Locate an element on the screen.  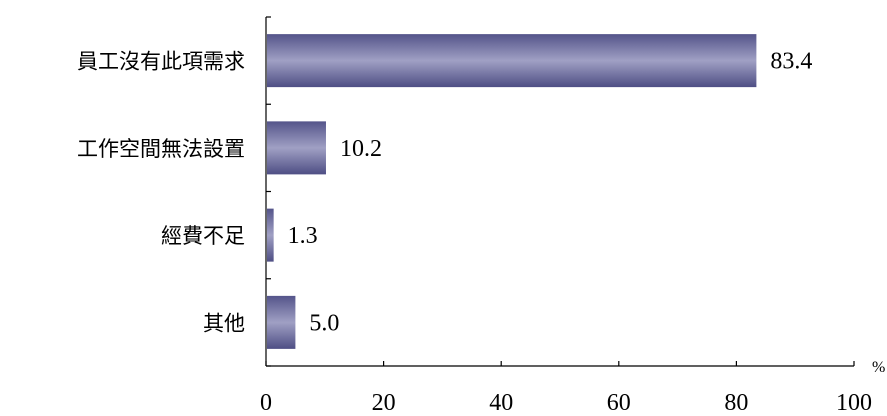
x-tick-label: 100 is located at coordinates (854, 403).